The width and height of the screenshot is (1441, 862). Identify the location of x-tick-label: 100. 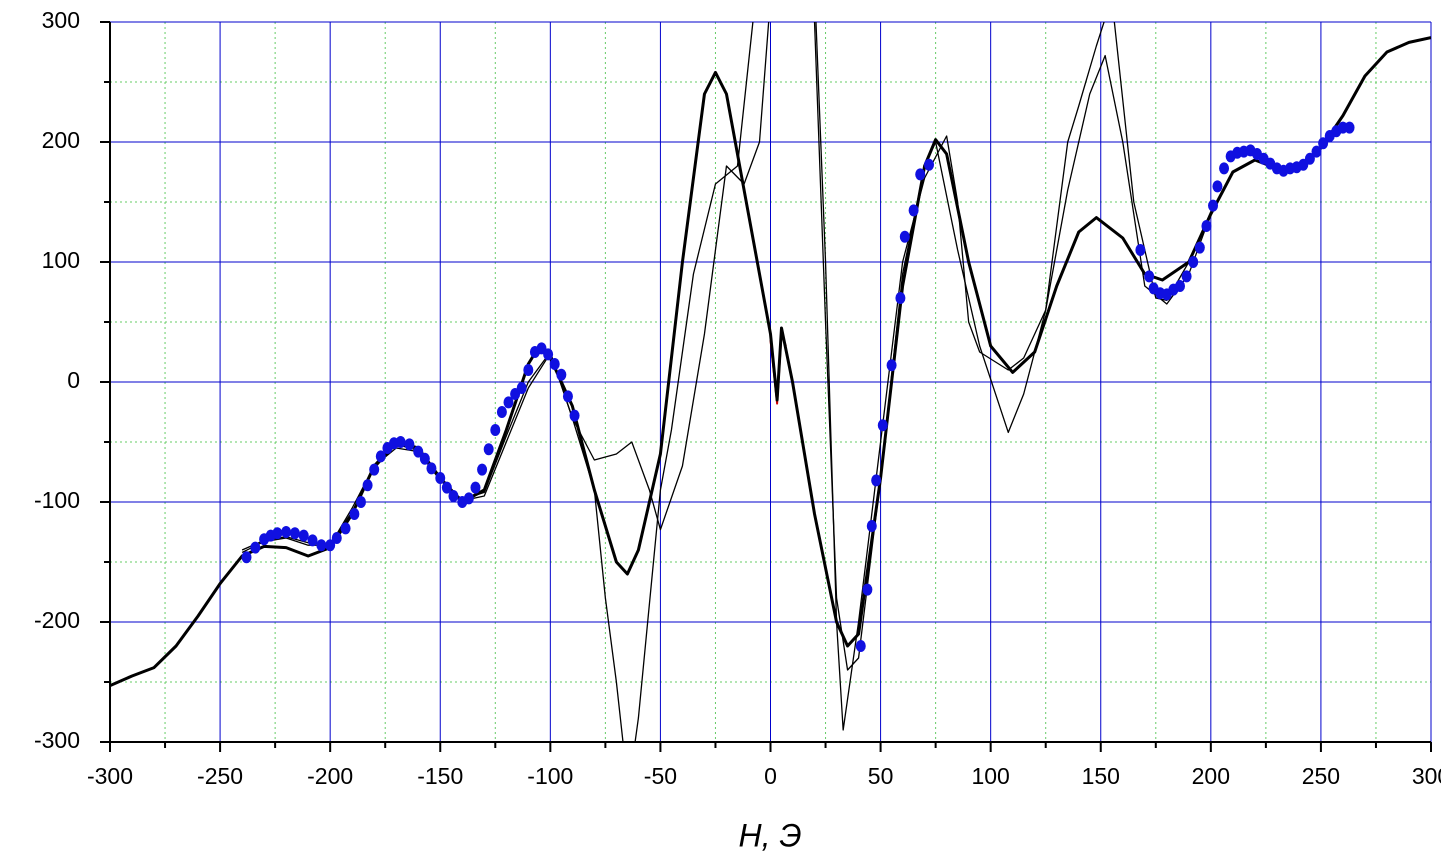
(990, 776).